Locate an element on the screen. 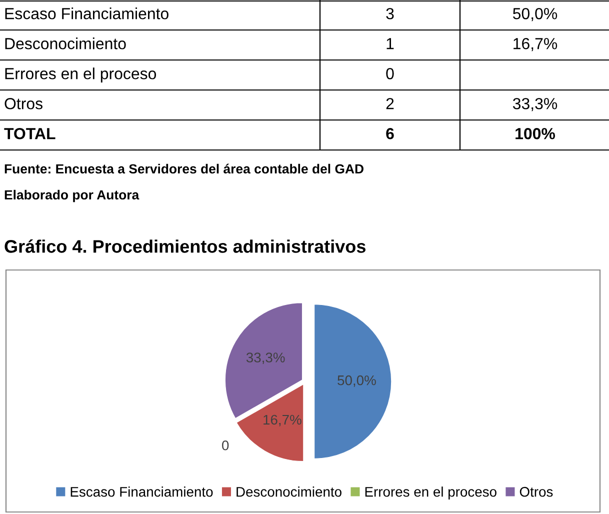  text: 2 is located at coordinates (390, 104).